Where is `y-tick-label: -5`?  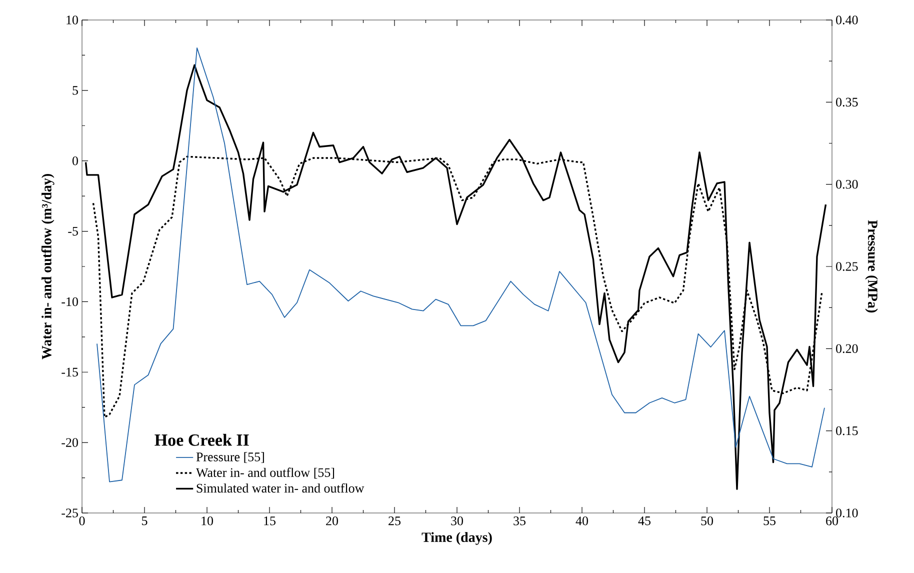
y-tick-label: -5 is located at coordinates (73, 231).